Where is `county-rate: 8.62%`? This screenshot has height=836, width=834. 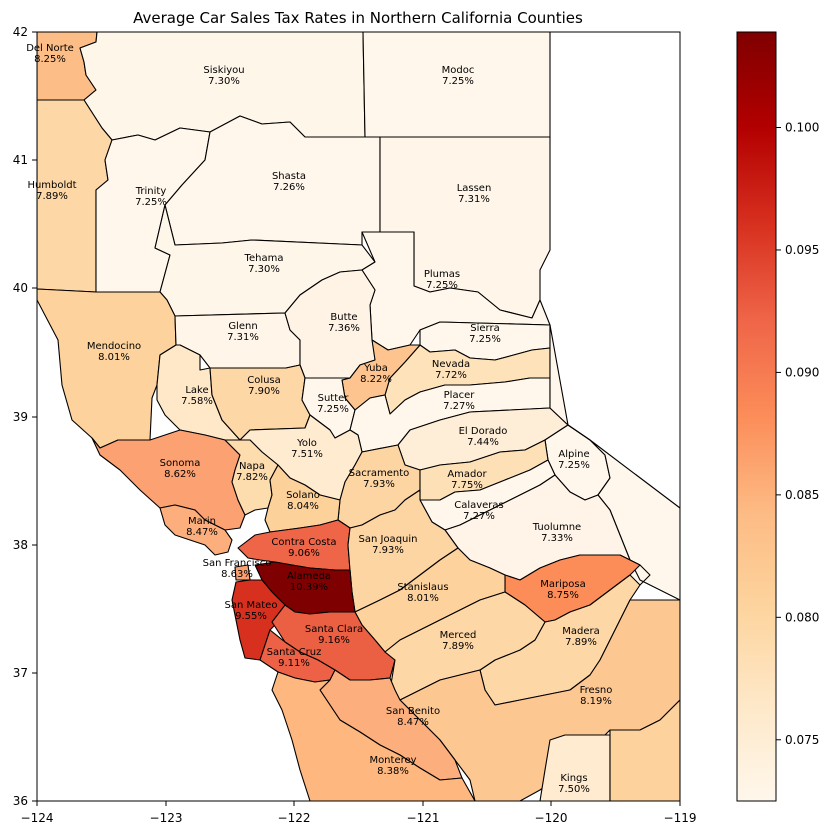
county-rate: 8.62% is located at coordinates (180, 474).